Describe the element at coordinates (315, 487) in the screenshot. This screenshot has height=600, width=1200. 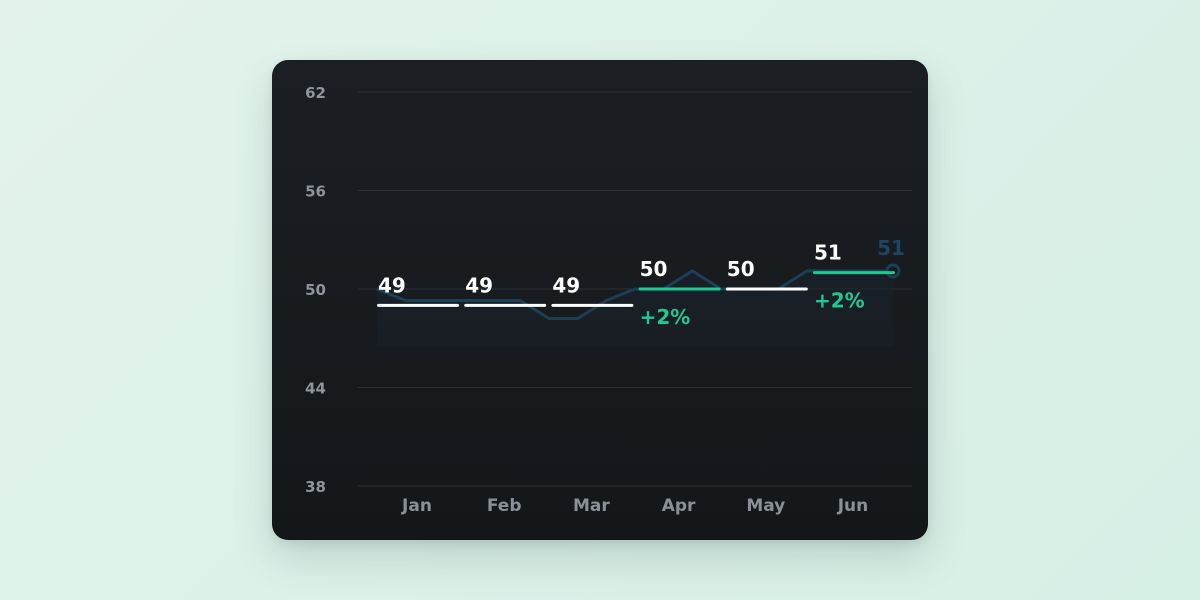
I see `y-tick-label: 38` at that location.